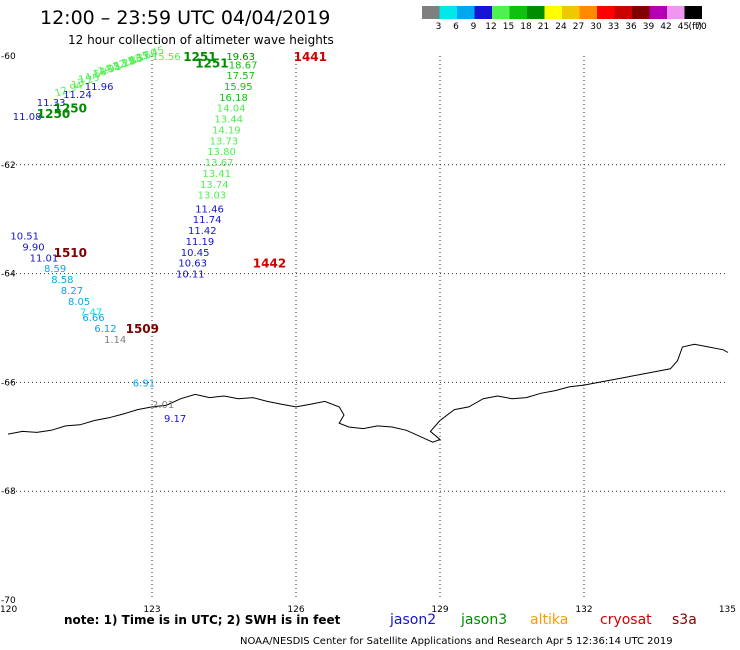 Image resolution: width=740 pixels, height=650 pixels. I want to click on wave-height-value: 9.90, so click(33, 247).